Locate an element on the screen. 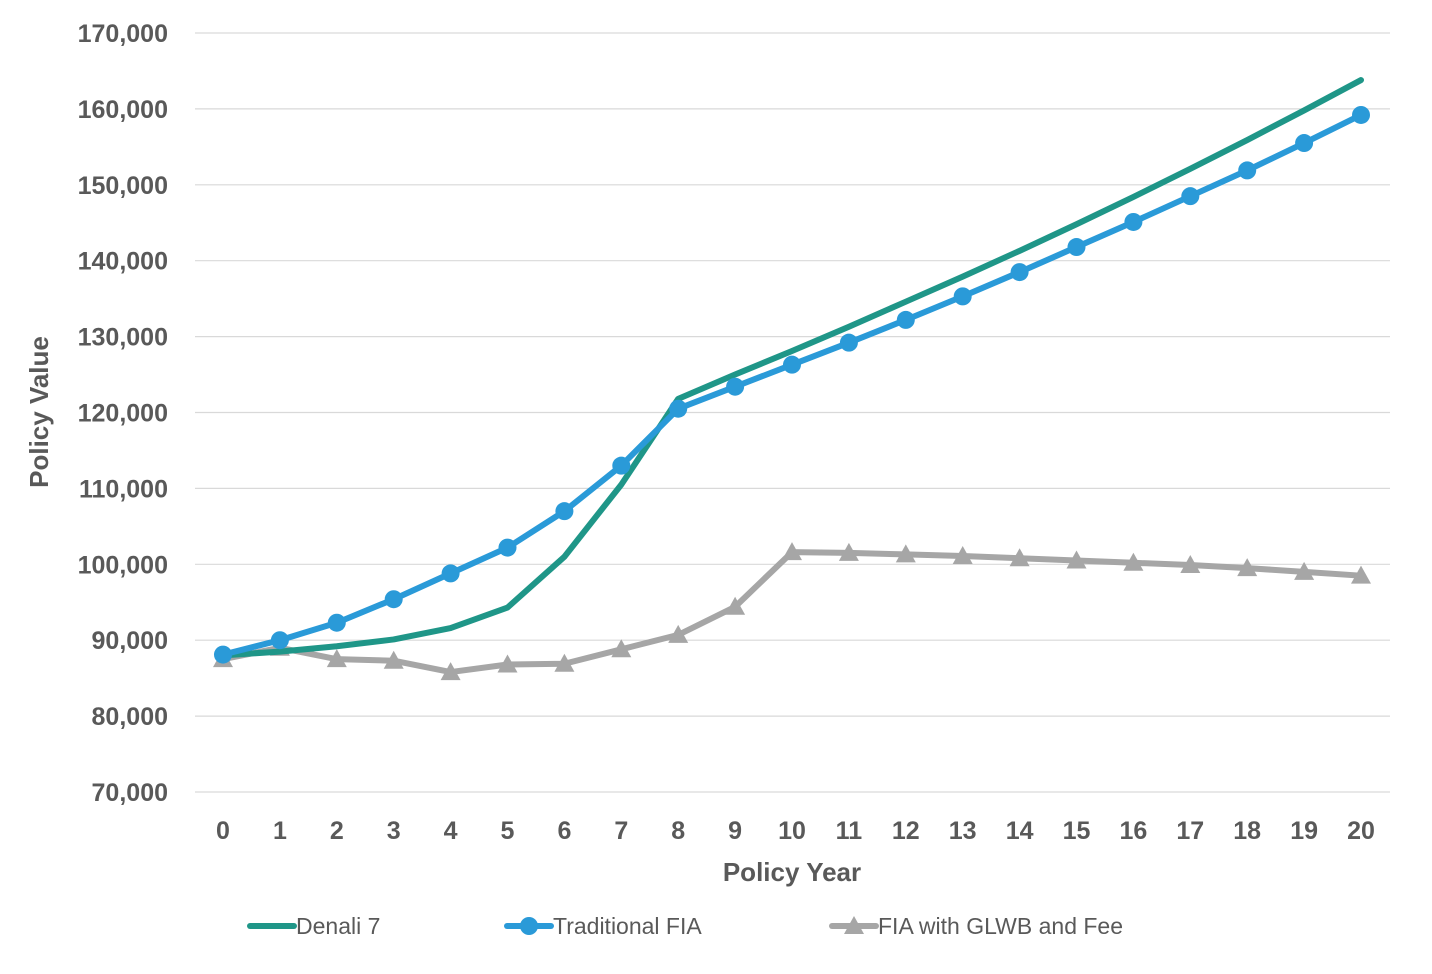 Image resolution: width=1432 pixels, height=974 pixels. x-tick-label: 12 is located at coordinates (906, 831).